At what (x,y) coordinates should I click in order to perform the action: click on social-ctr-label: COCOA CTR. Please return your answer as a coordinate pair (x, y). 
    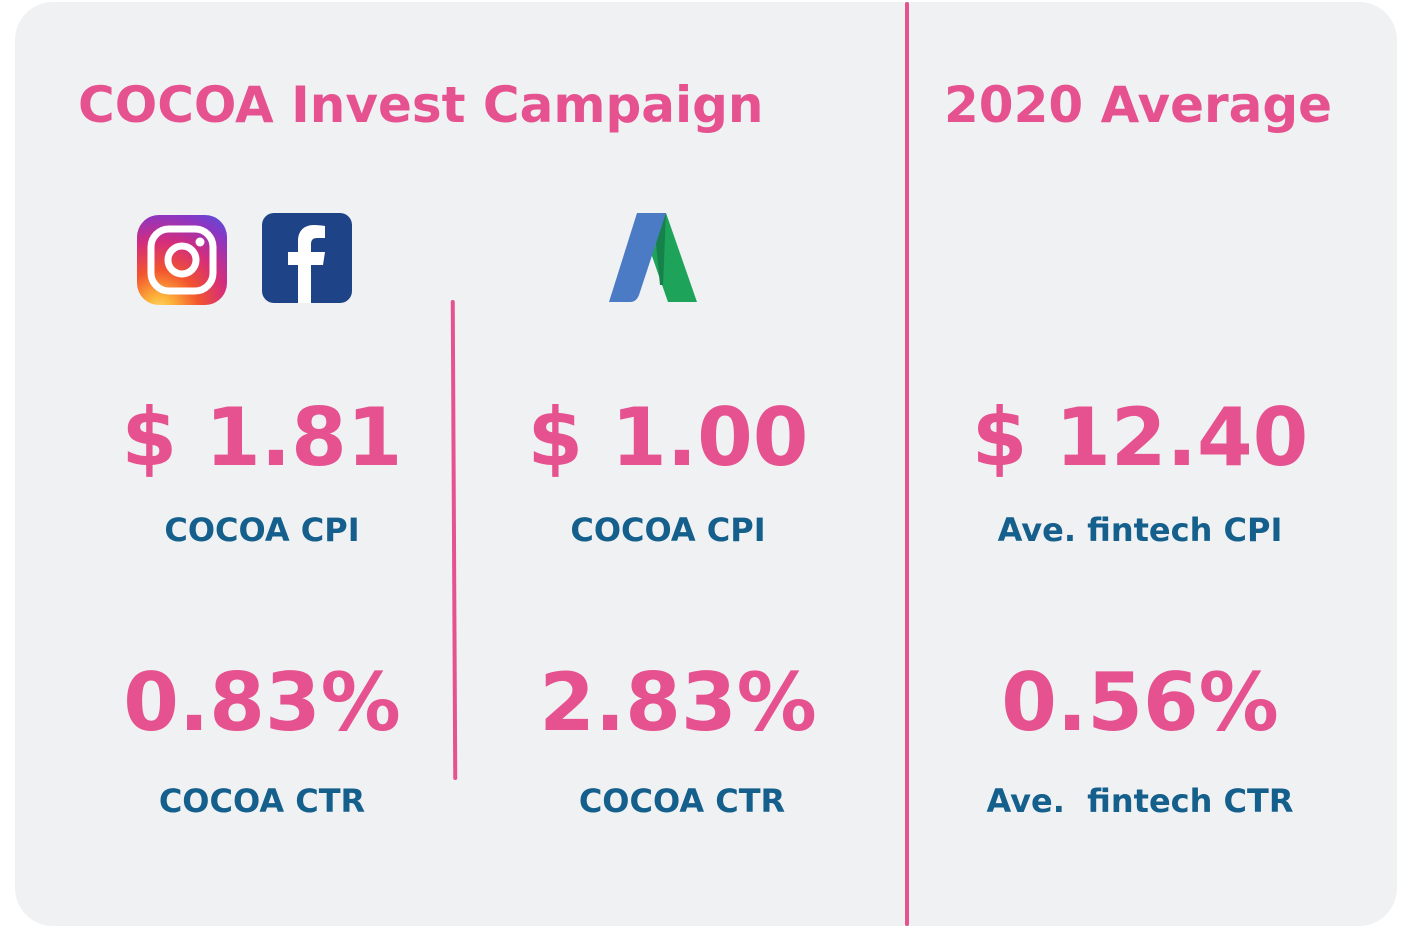
    Looking at the image, I should click on (262, 801).